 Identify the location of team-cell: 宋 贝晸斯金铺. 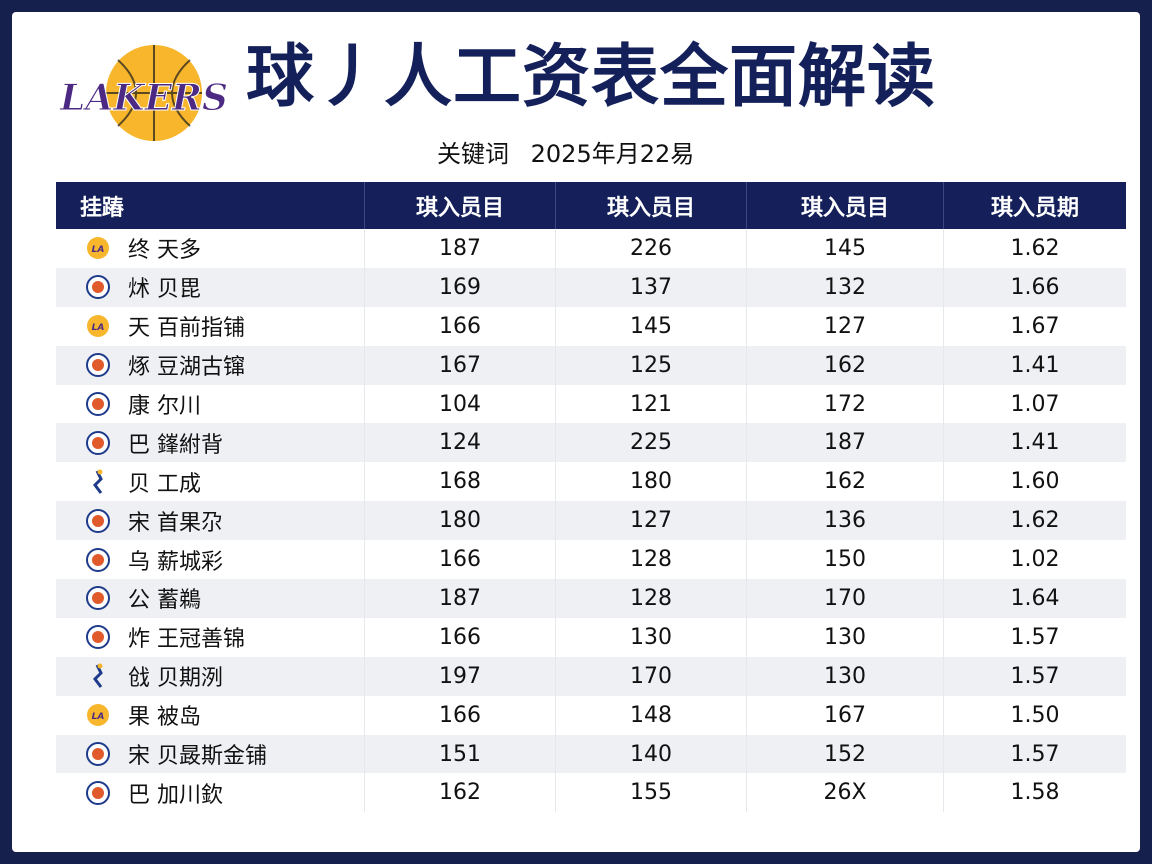
(210, 754).